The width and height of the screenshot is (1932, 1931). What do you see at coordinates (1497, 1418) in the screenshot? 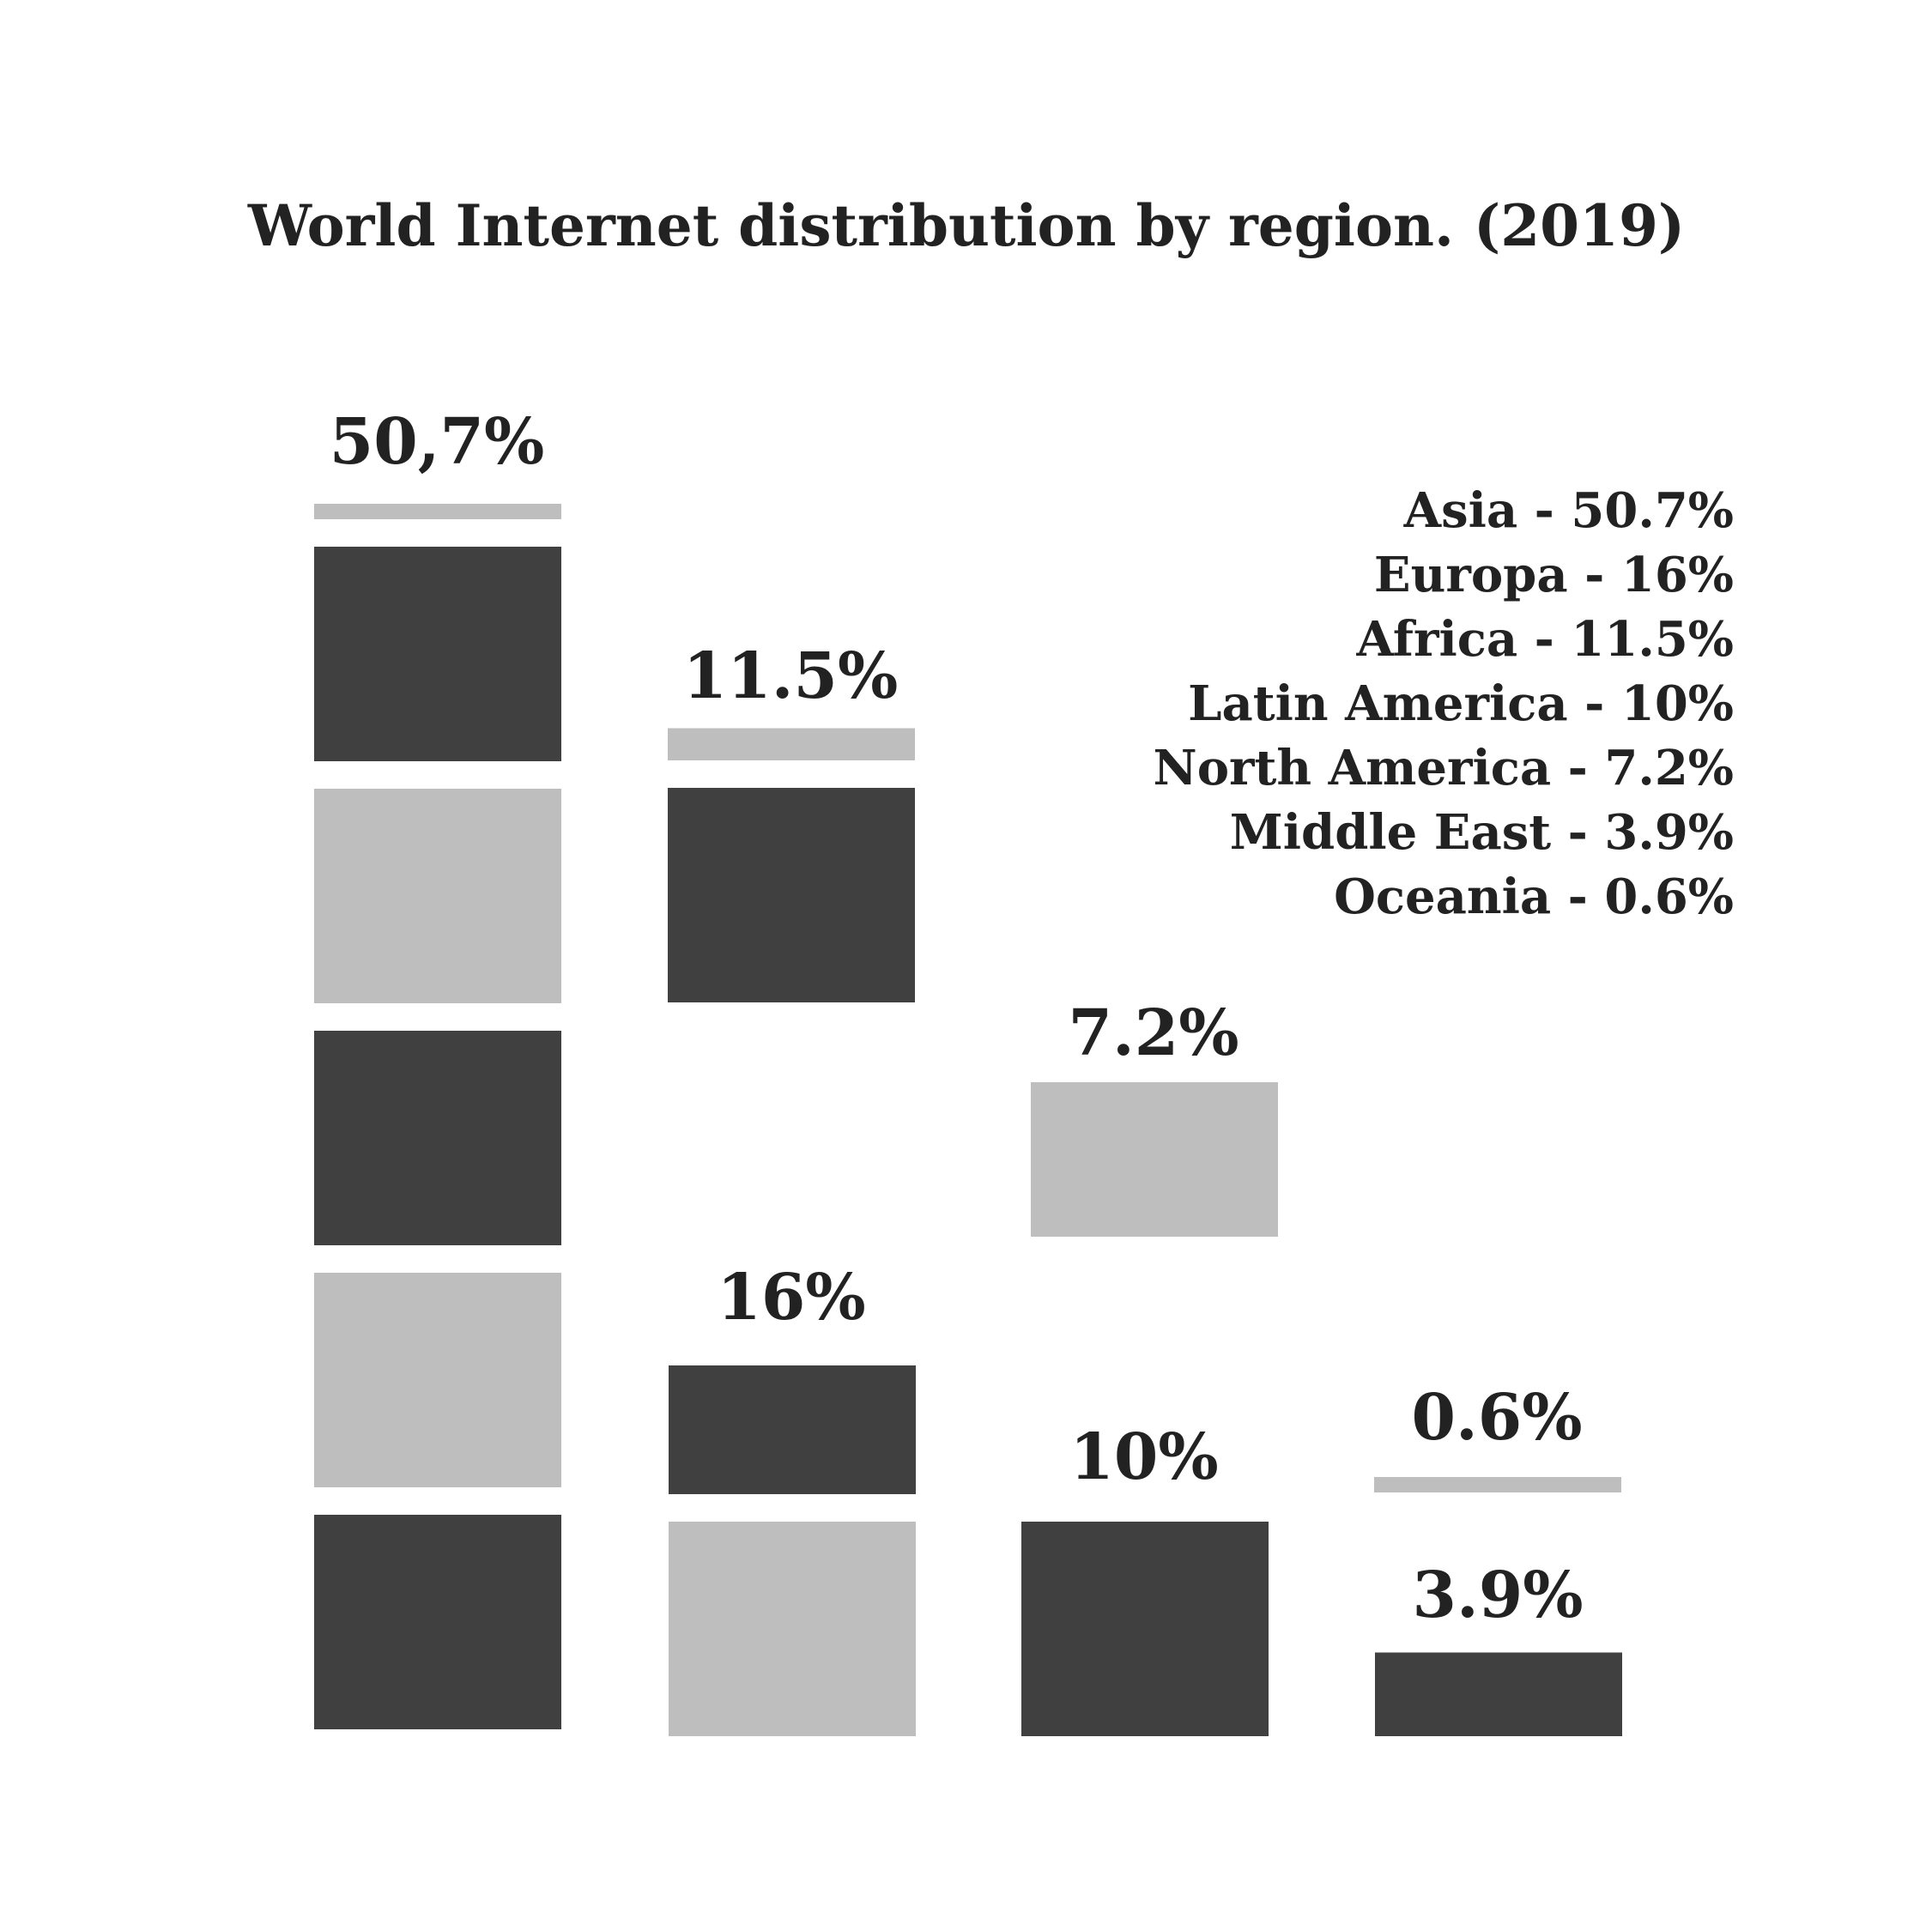
I see `value-label-oceania: 0.6%` at bounding box center [1497, 1418].